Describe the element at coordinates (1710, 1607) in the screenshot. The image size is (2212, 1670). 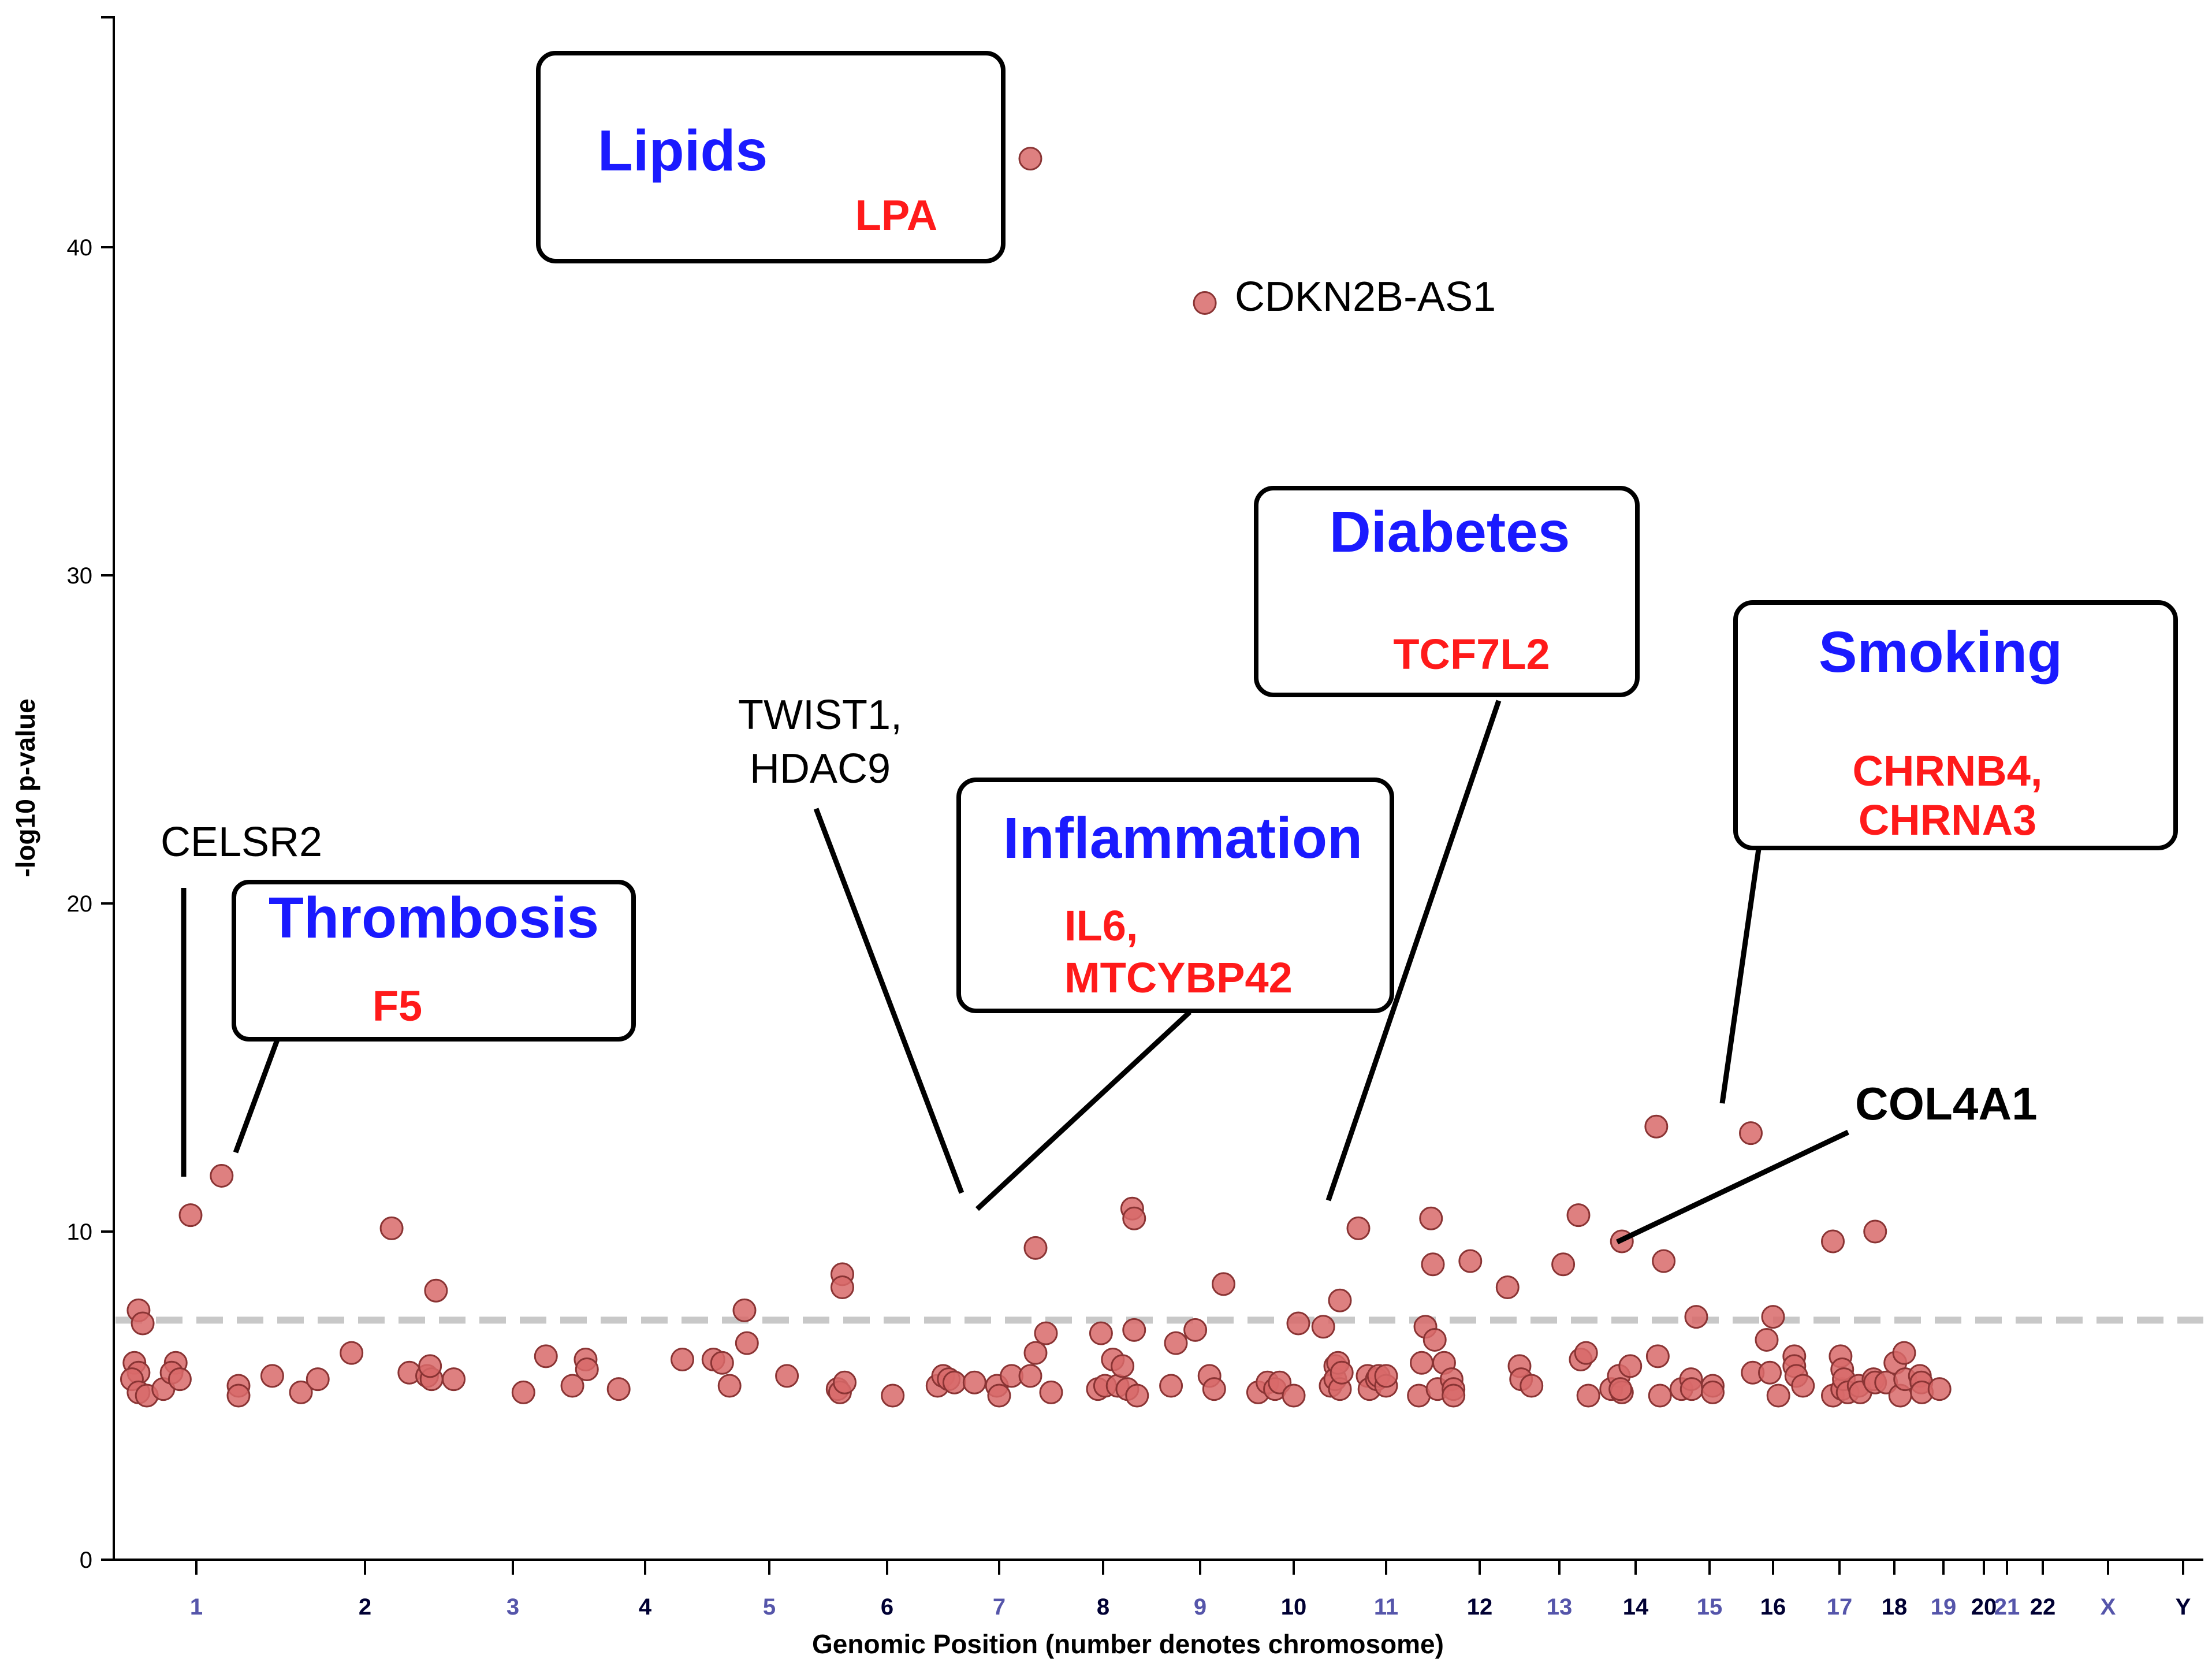
I see `chromosome-label: 15` at that location.